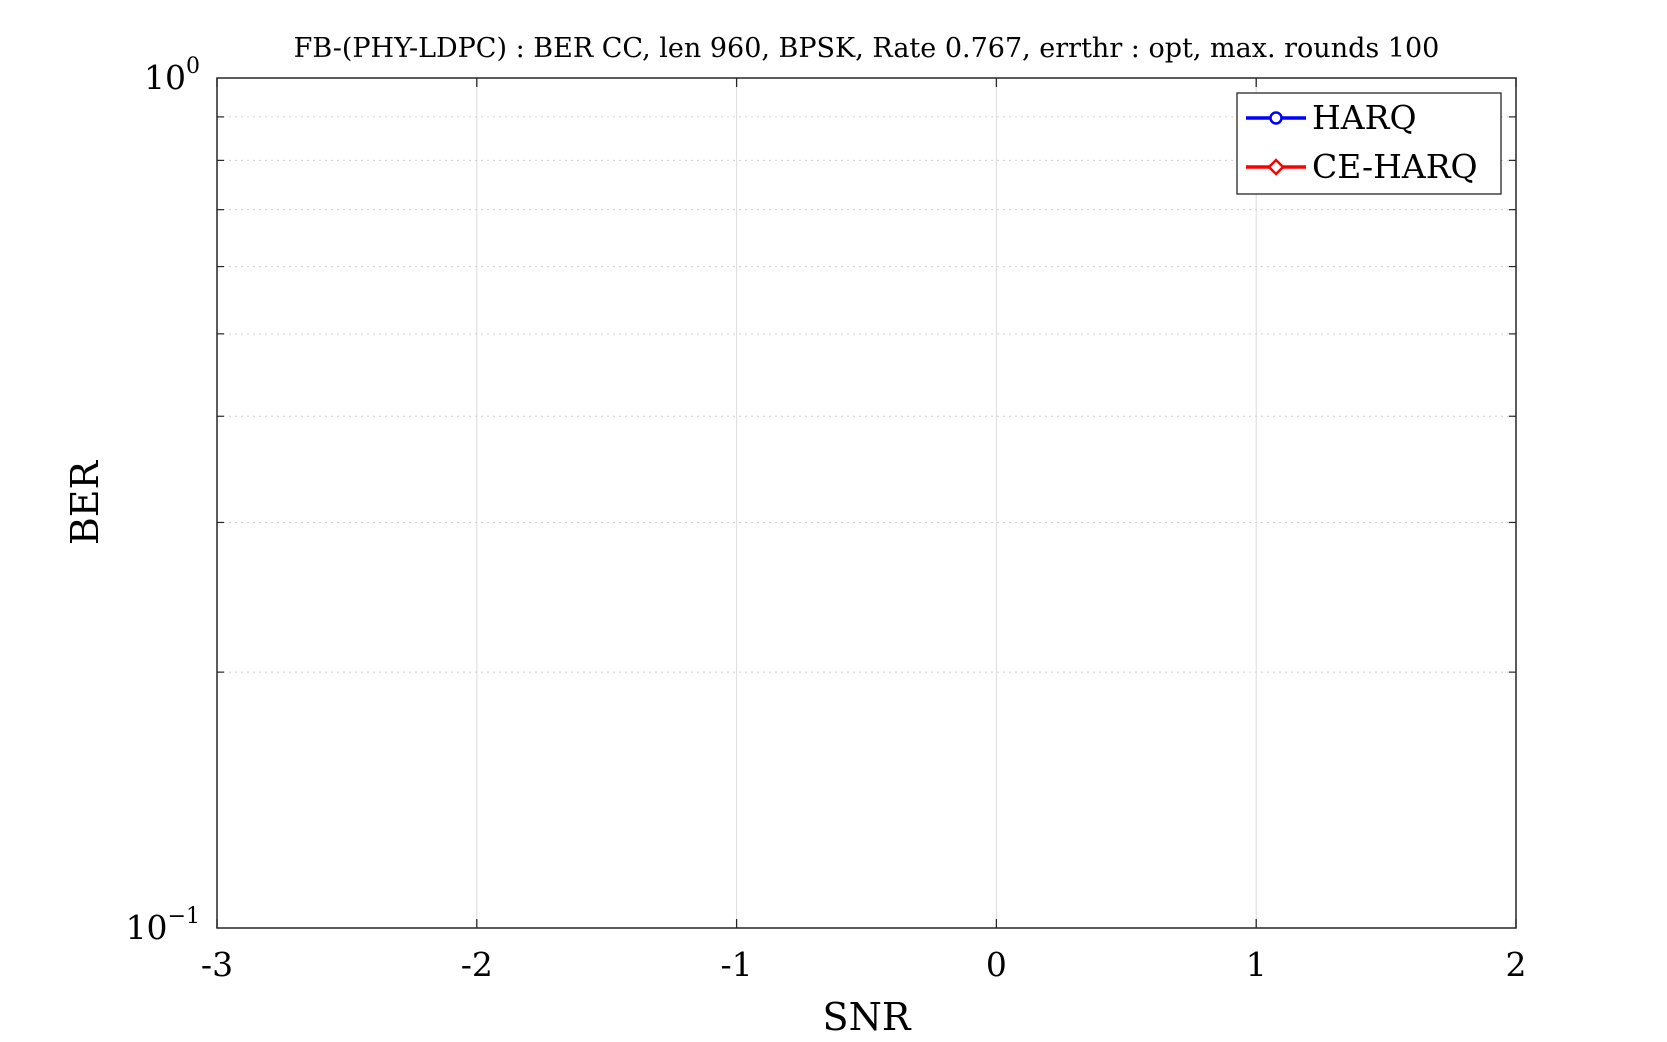  Describe the element at coordinates (184, 916) in the screenshot. I see `y-tick-exponent: −1` at that location.